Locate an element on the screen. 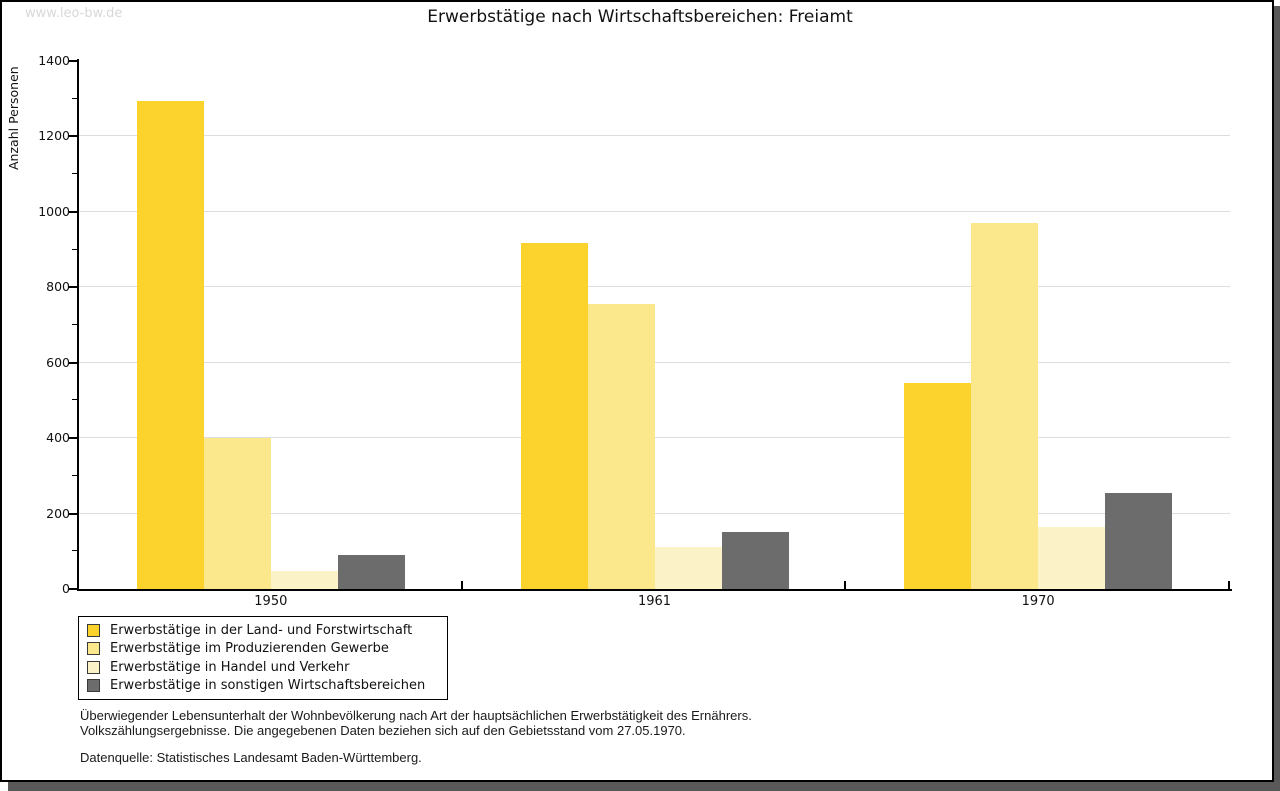 This screenshot has height=791, width=1280. y-axis-line is located at coordinates (78, 325).